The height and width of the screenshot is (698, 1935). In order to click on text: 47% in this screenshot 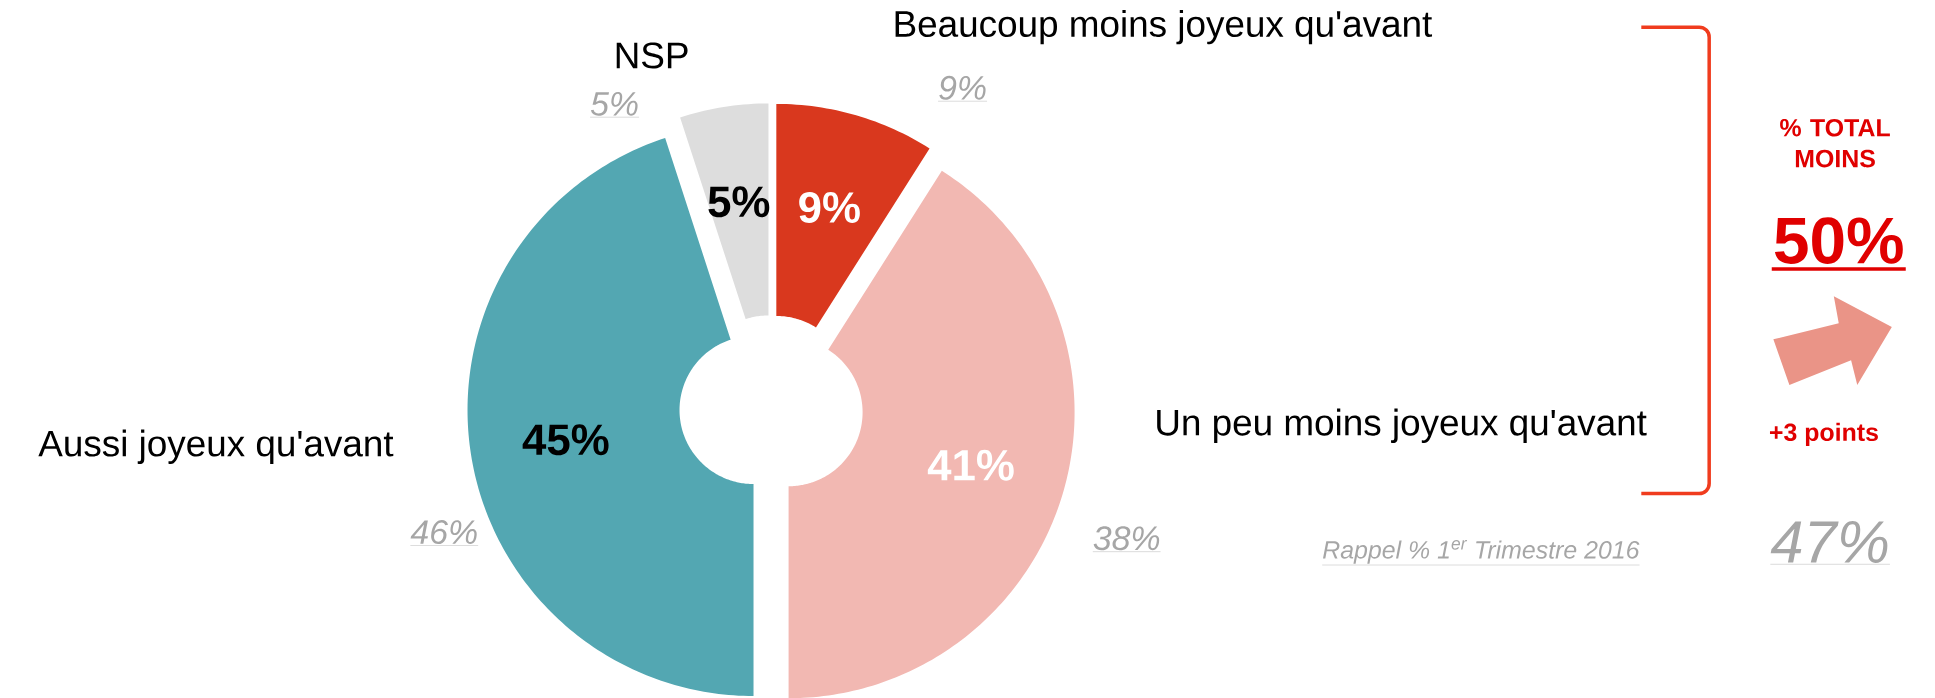, I will do `click(1829, 541)`.